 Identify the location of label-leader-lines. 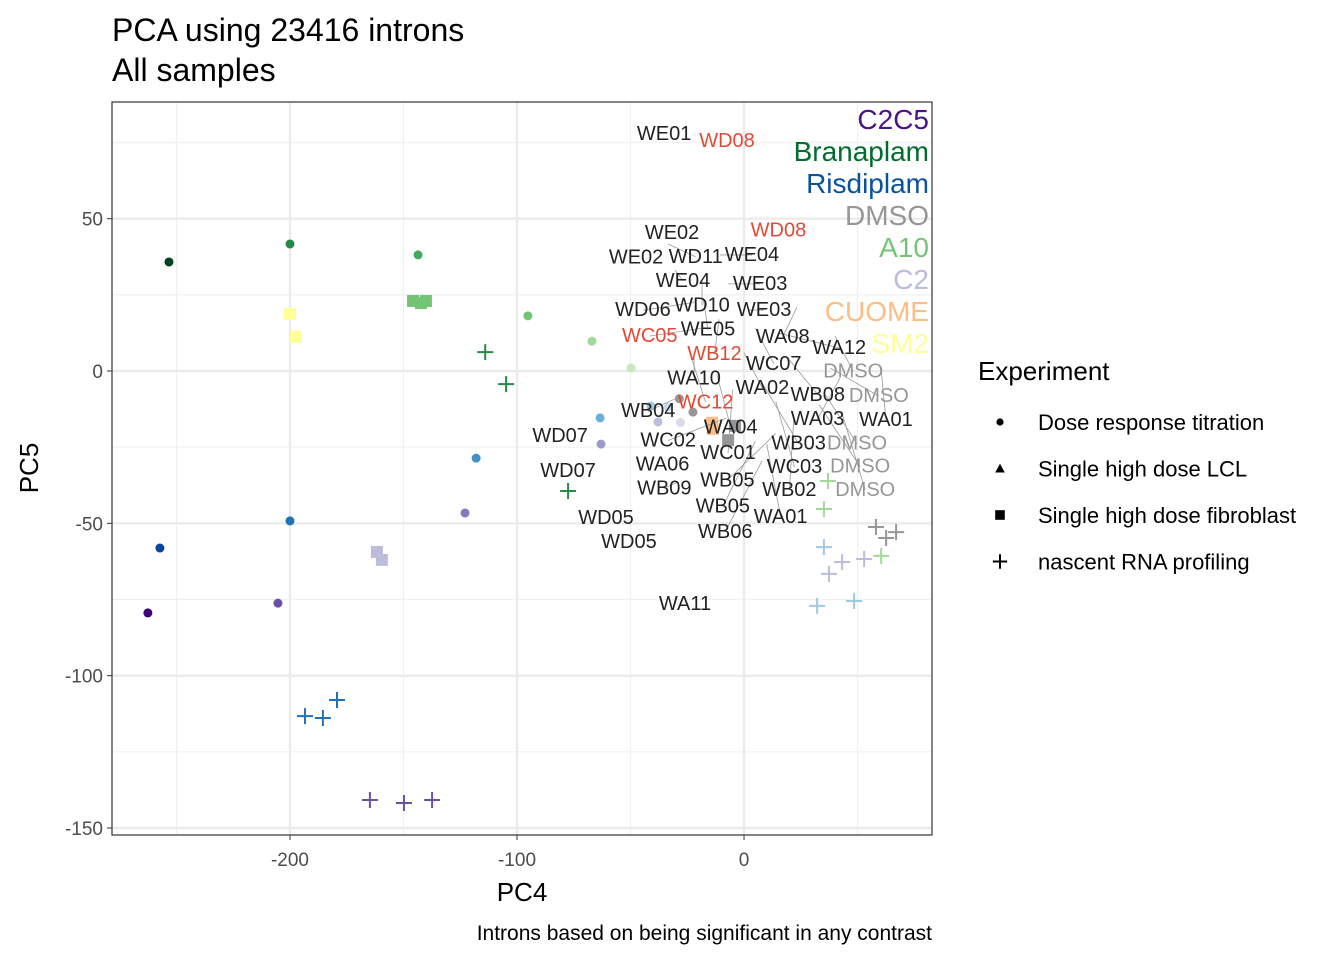
(764, 388).